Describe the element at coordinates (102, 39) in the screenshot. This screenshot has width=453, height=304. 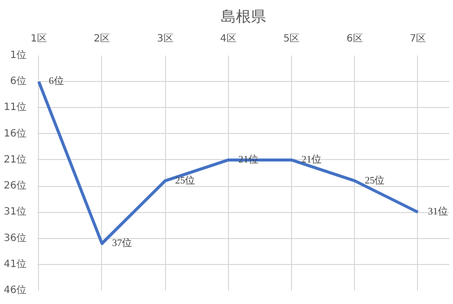
I see `x-tick-label: 2区` at that location.